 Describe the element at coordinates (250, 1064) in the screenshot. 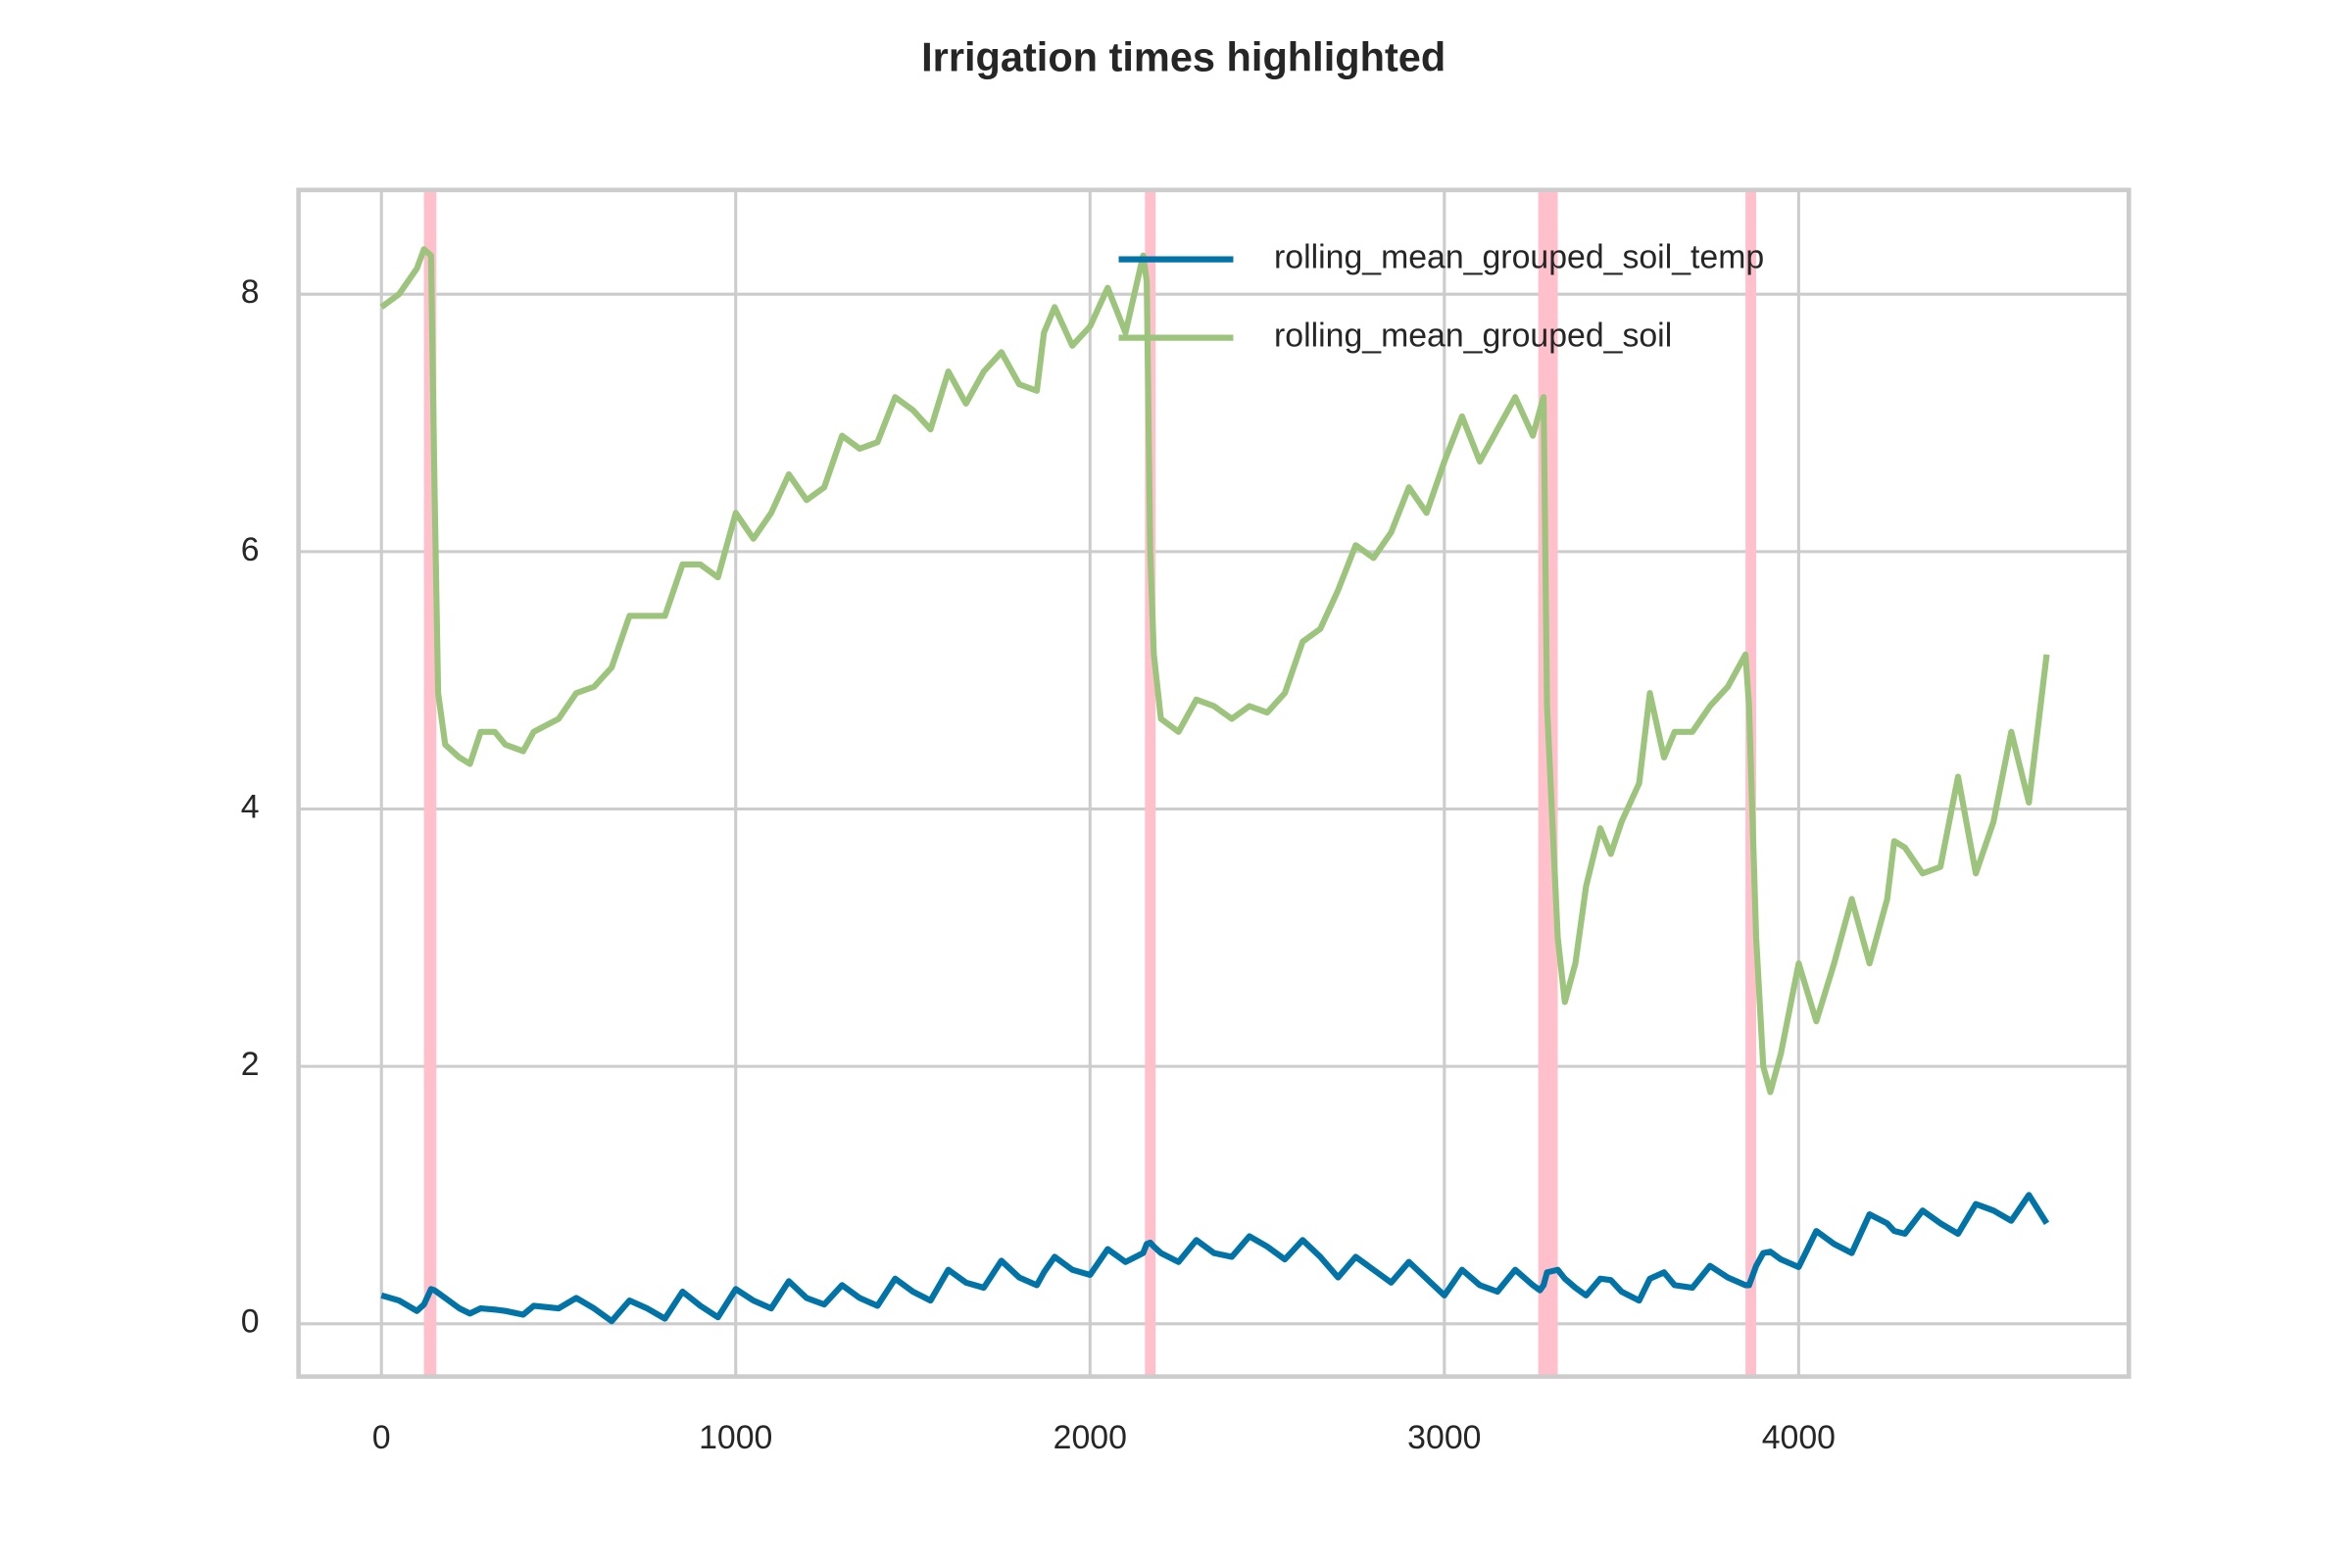

I see `y-tick-label: 2` at that location.